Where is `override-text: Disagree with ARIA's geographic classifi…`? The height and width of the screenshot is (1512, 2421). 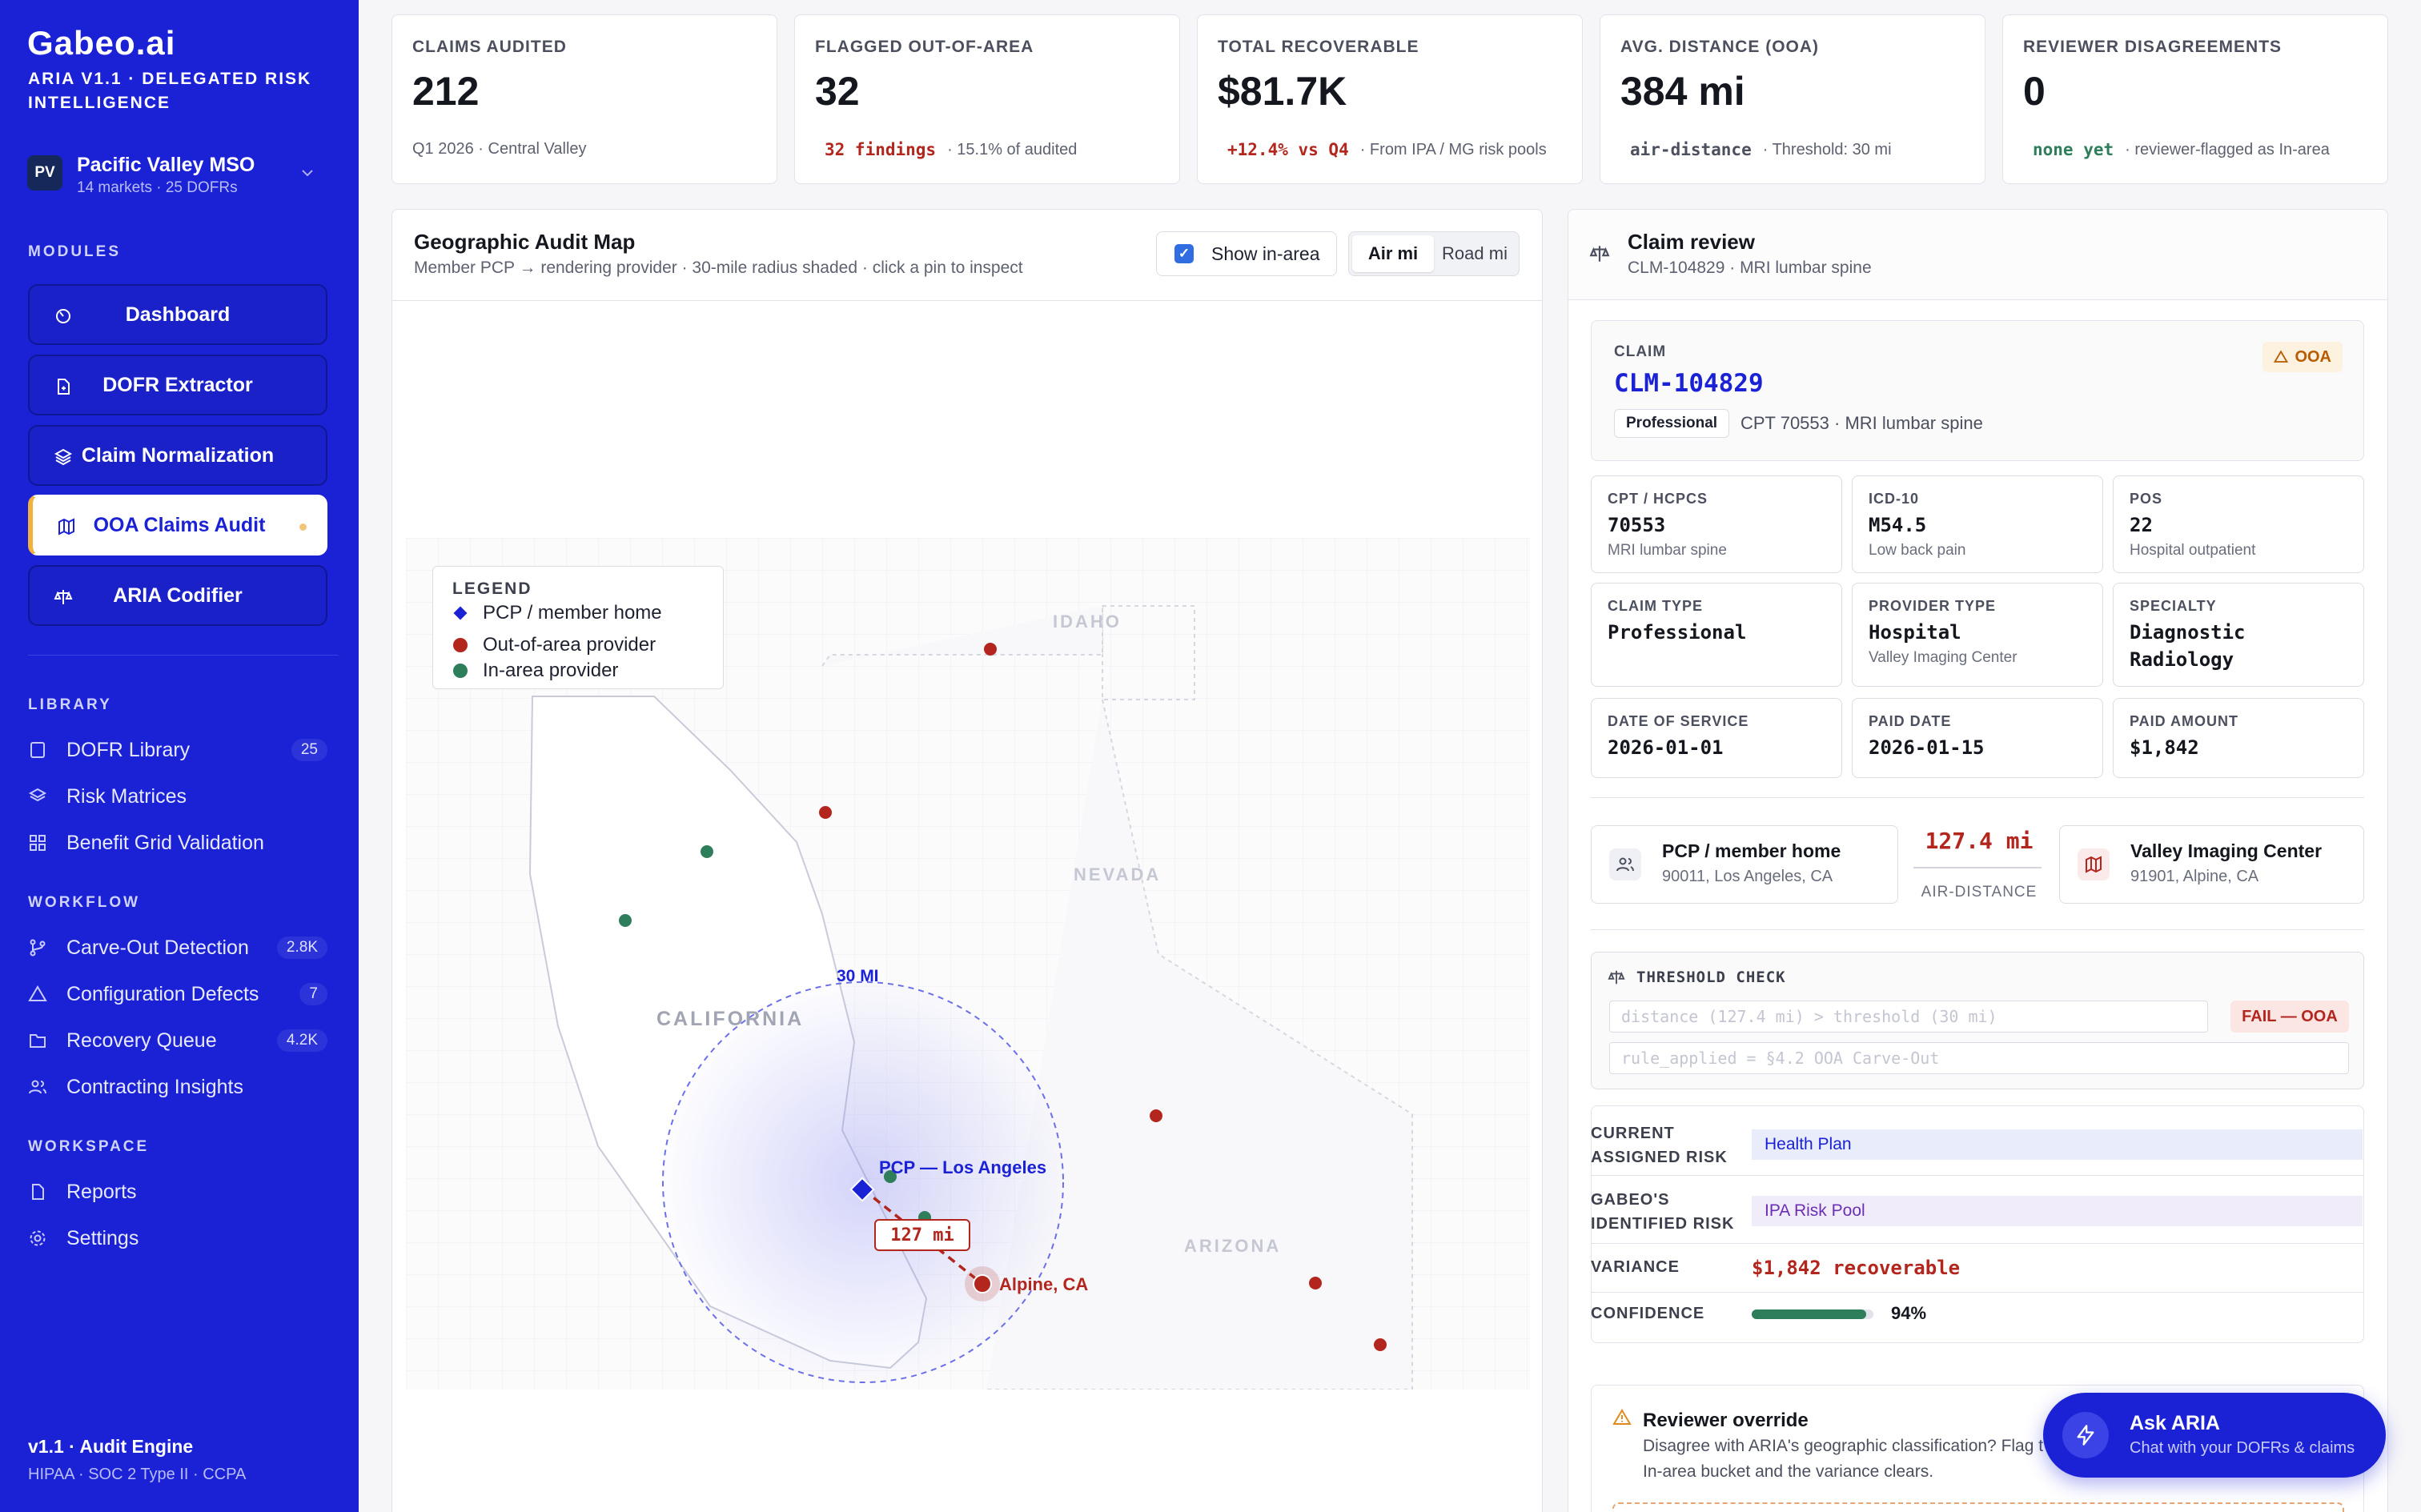
override-text: Disagree with ARIA's geographic classifi… is located at coordinates (1843, 1446).